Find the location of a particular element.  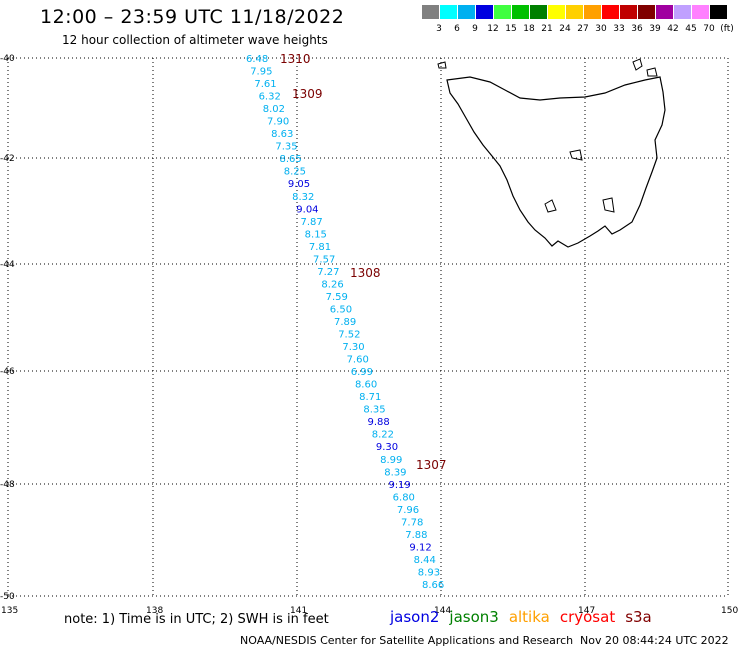

scale-label: 45 is located at coordinates (691, 29).